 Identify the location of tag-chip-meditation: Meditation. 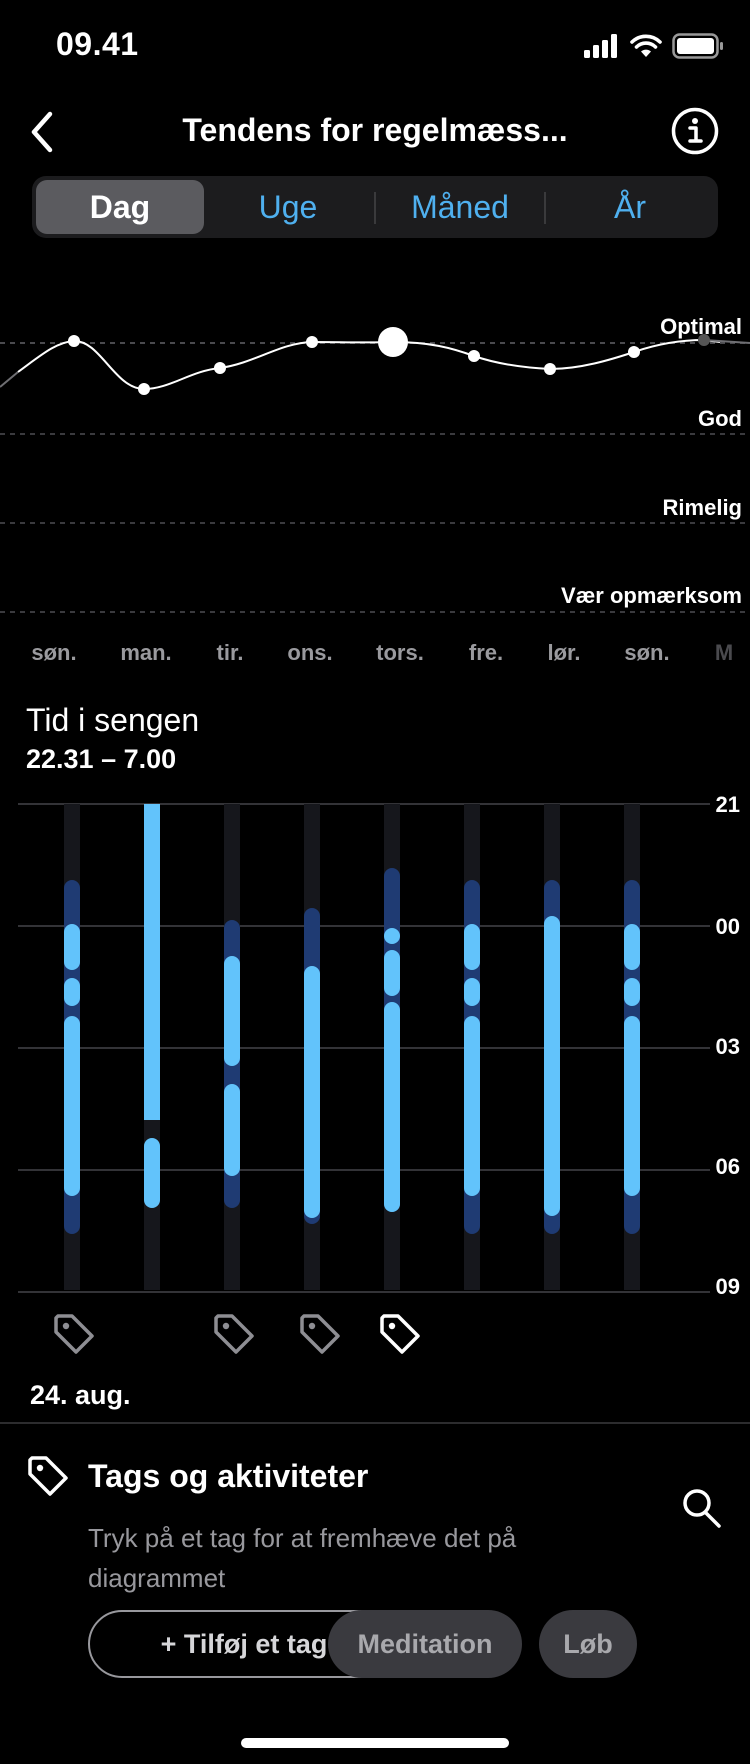
(425, 1644).